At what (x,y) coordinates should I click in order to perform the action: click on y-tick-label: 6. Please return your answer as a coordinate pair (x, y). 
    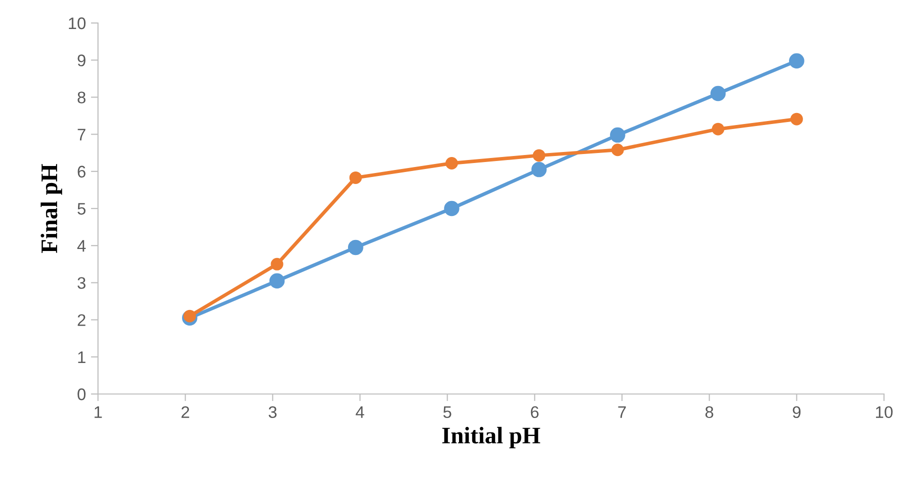
    Looking at the image, I should click on (82, 172).